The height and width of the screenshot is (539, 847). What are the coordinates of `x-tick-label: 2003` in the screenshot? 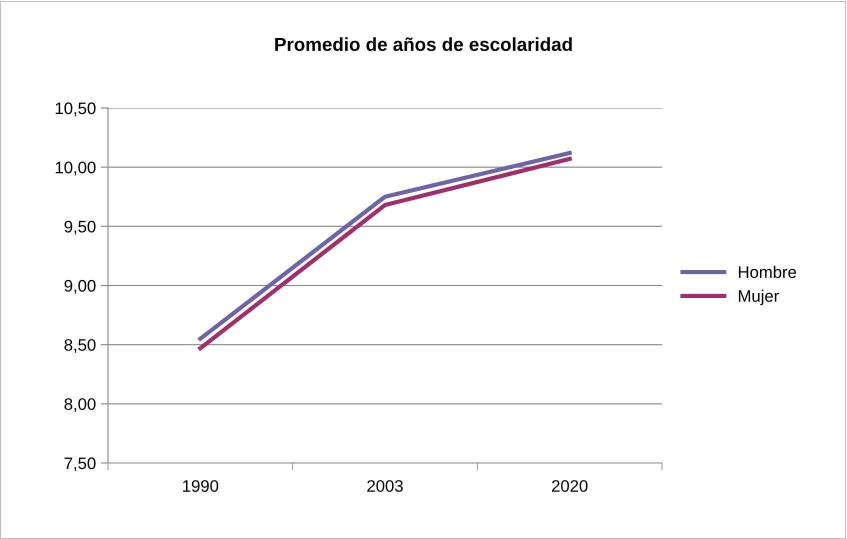 It's located at (385, 486).